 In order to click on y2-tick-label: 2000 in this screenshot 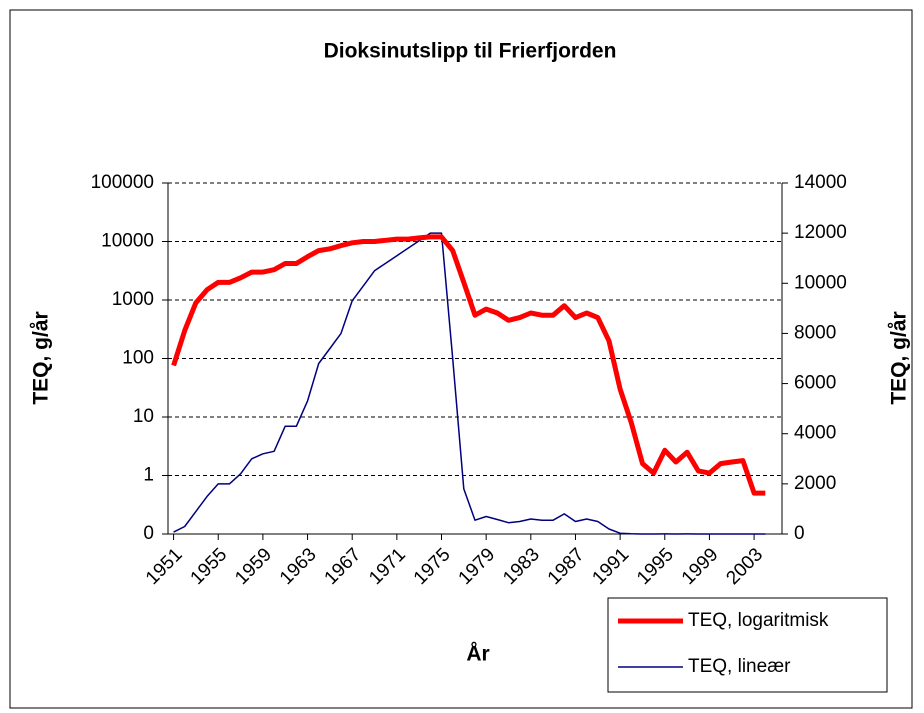, I will do `click(815, 483)`.